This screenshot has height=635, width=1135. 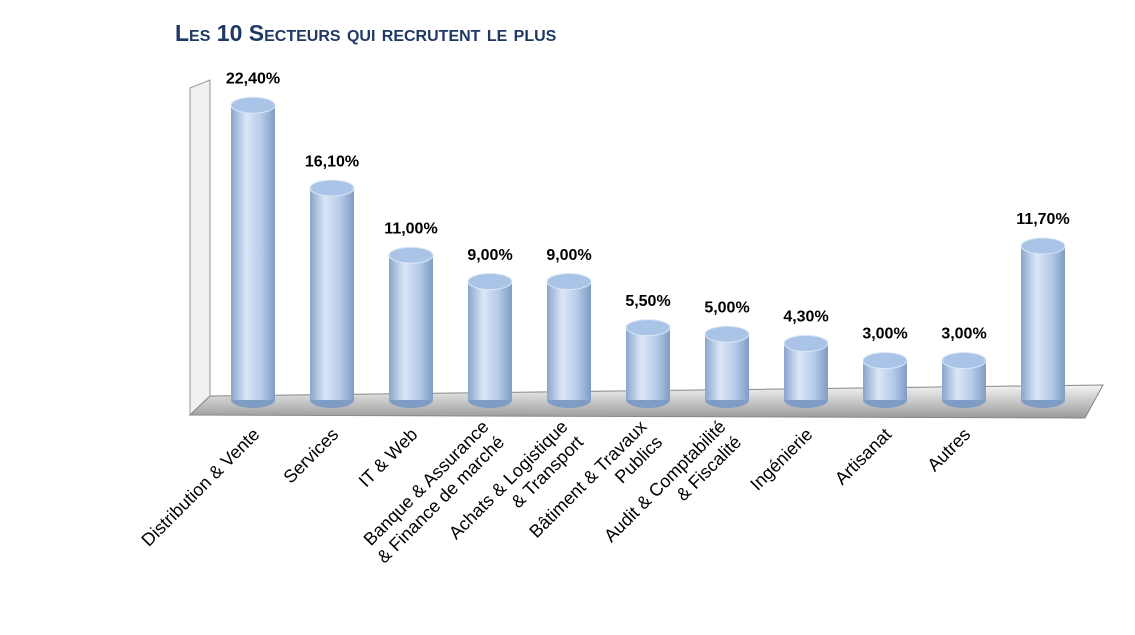 I want to click on x-tick-label: Ingénierie, so click(x=781, y=459).